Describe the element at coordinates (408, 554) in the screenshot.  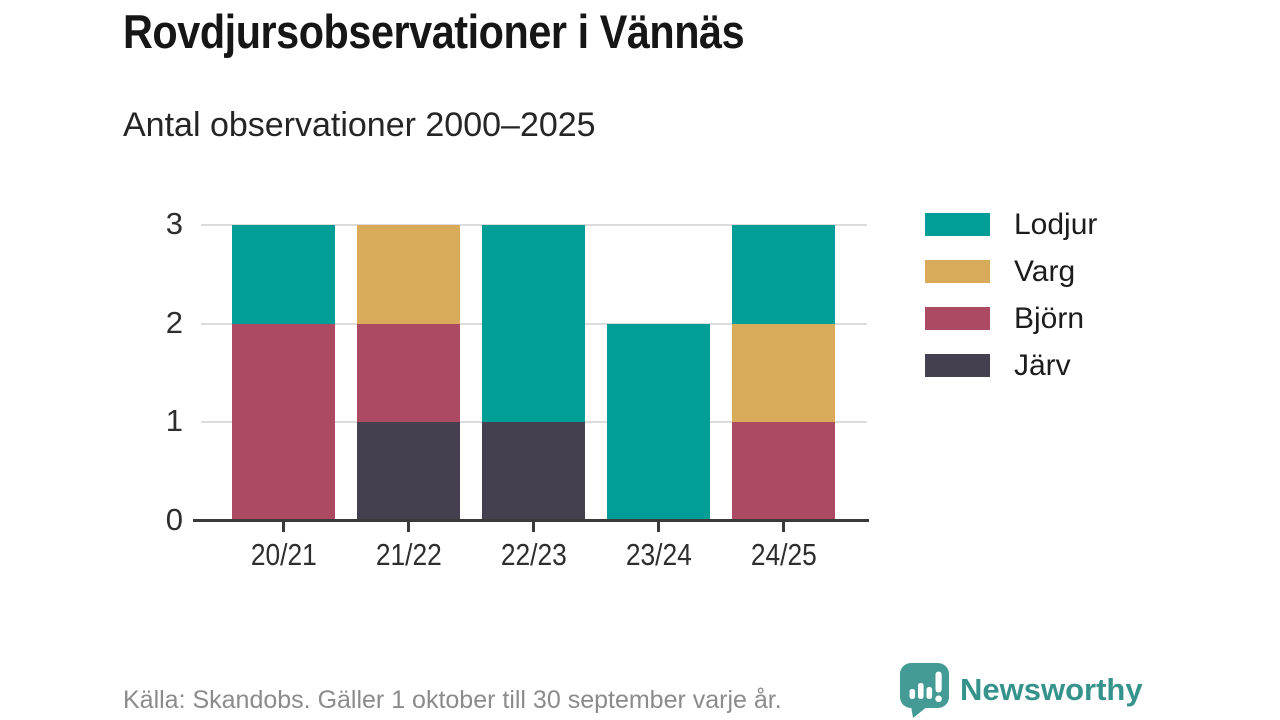
I see `x-label-21/22: 21/22` at that location.